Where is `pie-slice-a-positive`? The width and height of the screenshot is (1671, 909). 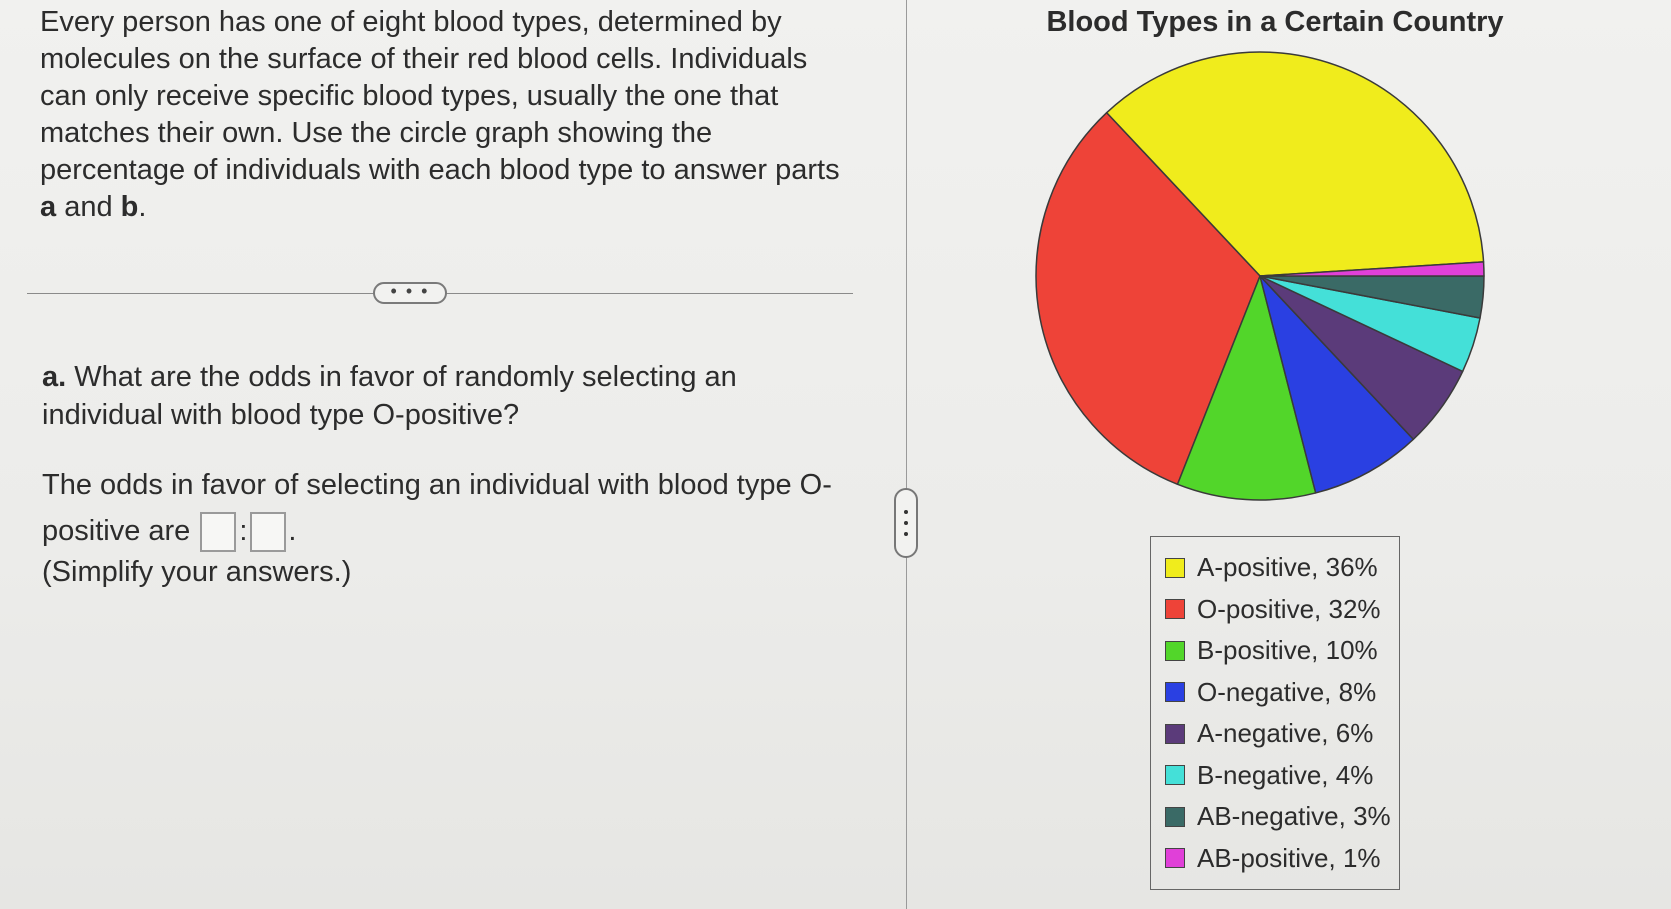 pie-slice-a-positive is located at coordinates (1295, 164).